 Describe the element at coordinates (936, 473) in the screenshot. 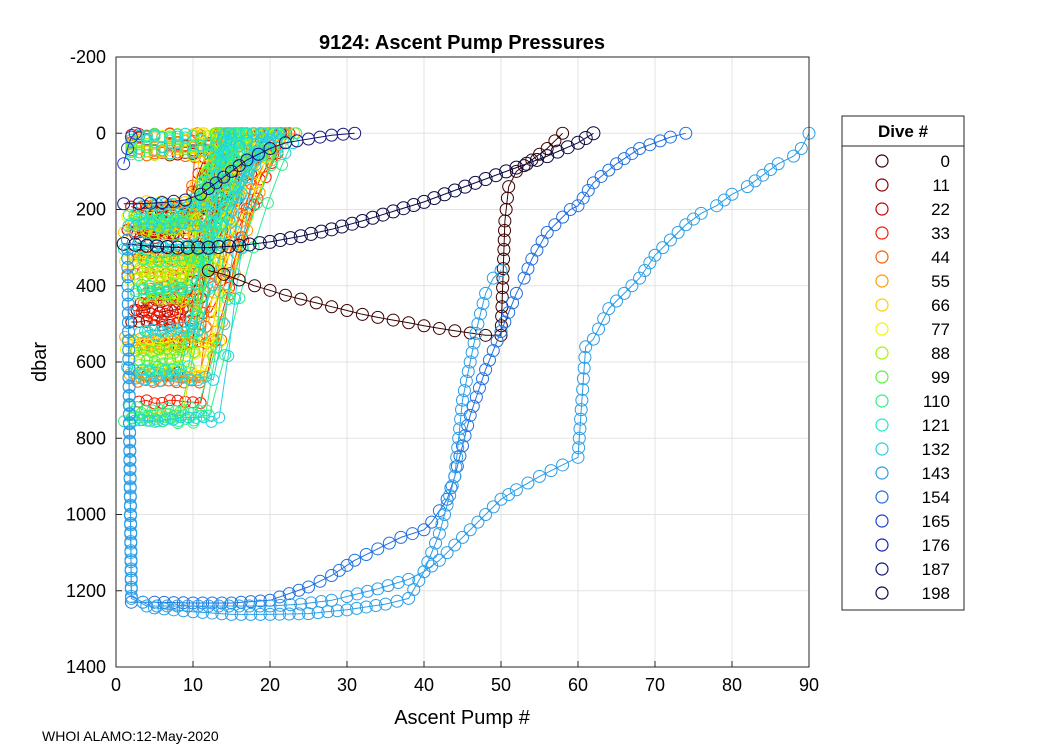

I see `legend-label: 143` at that location.